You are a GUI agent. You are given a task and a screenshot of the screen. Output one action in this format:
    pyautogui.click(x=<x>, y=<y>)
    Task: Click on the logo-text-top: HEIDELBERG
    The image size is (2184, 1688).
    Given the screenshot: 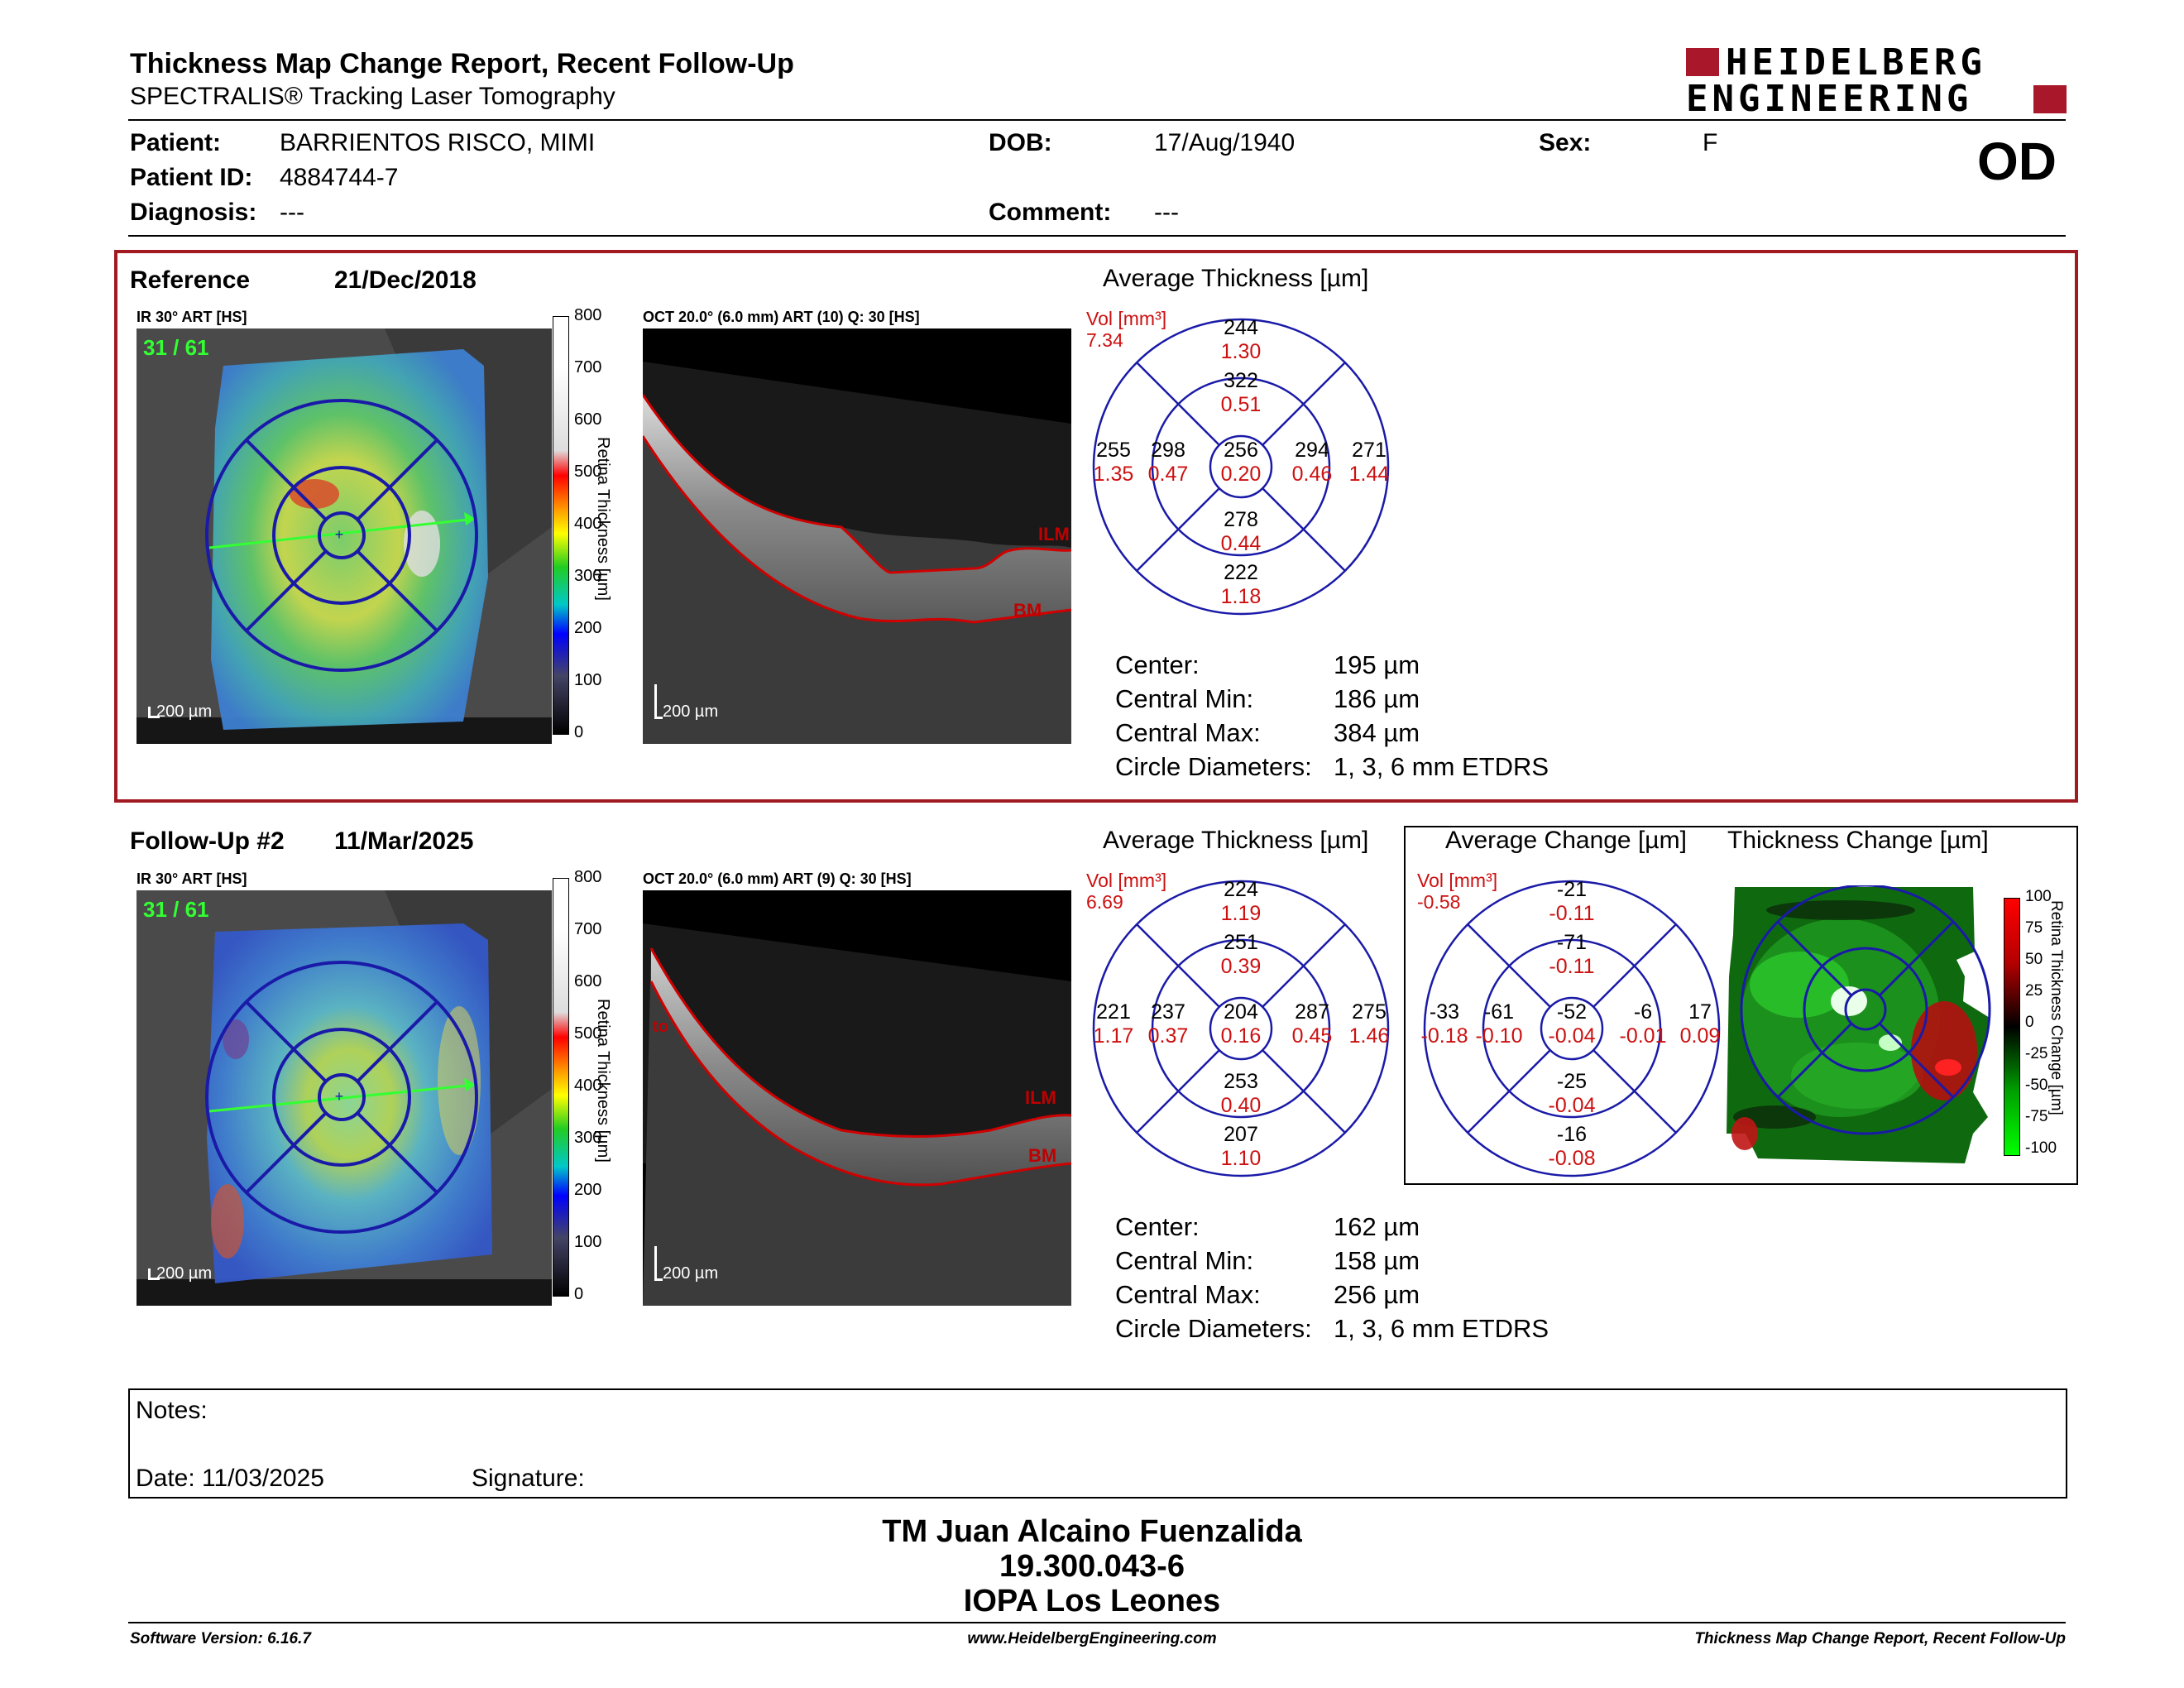 What is the action you would take?
    pyautogui.click(x=1856, y=62)
    